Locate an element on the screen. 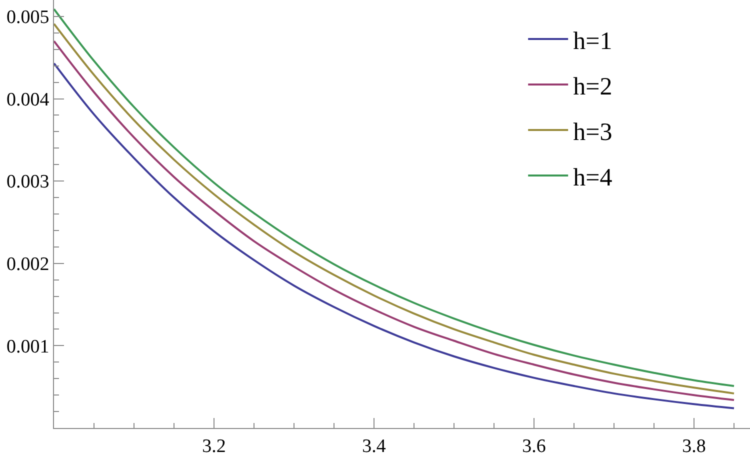 The image size is (750, 459). legend-label: h=4 is located at coordinates (593, 178).